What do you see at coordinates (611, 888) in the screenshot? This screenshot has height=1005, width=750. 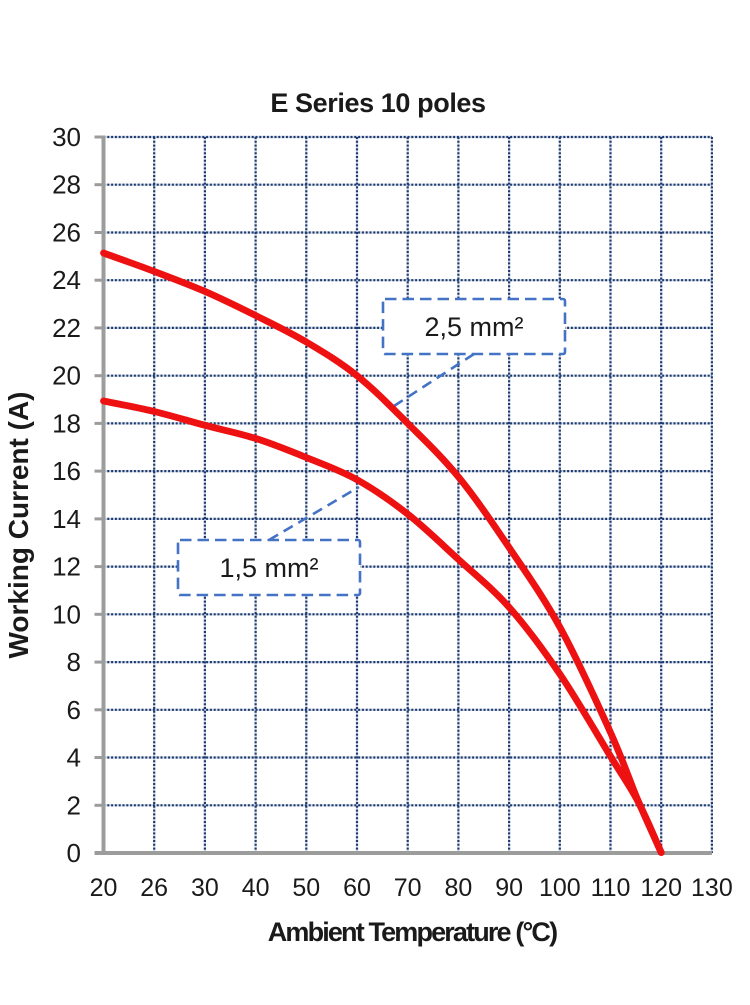 I see `svg-text: 110` at bounding box center [611, 888].